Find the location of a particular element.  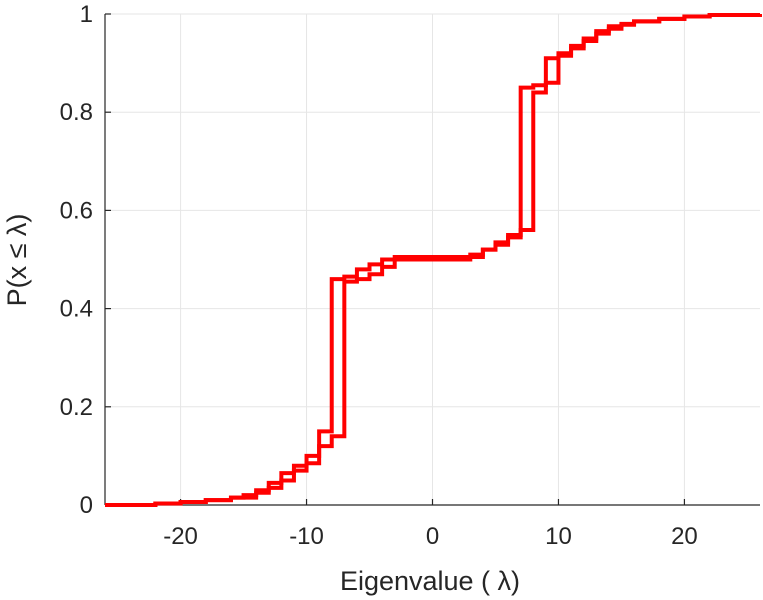

x-axis-label: Eigenvalue ( λ) is located at coordinates (430, 581).